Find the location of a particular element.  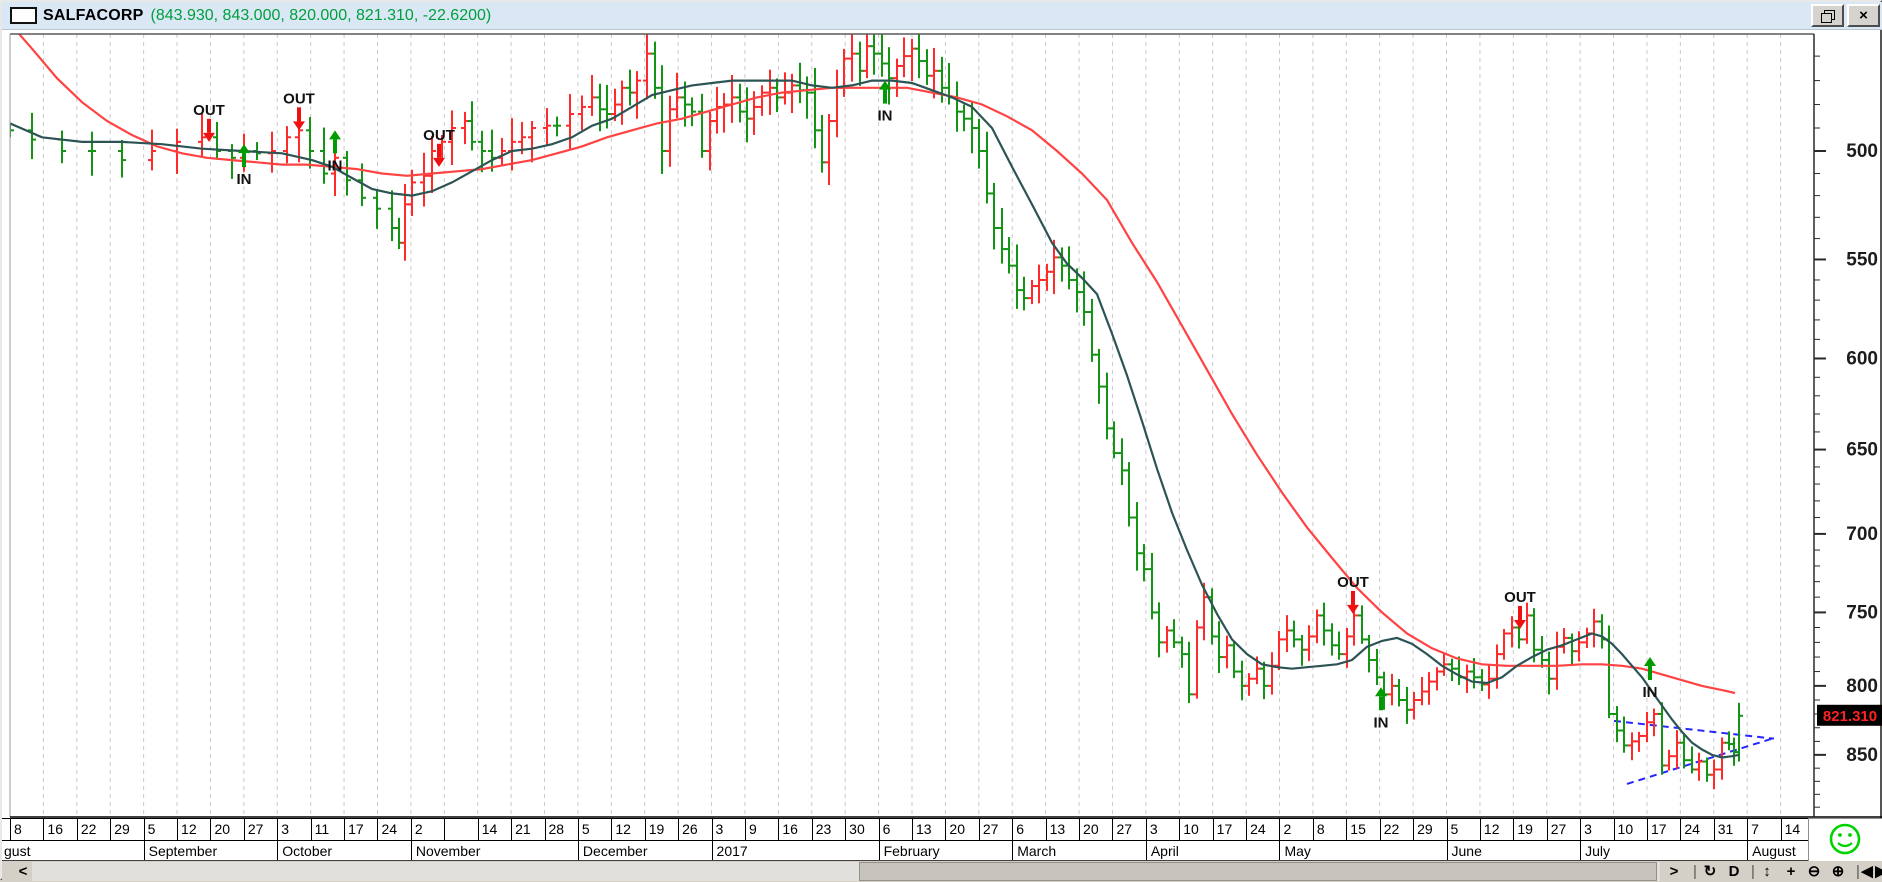

month-label: October is located at coordinates (307, 851).